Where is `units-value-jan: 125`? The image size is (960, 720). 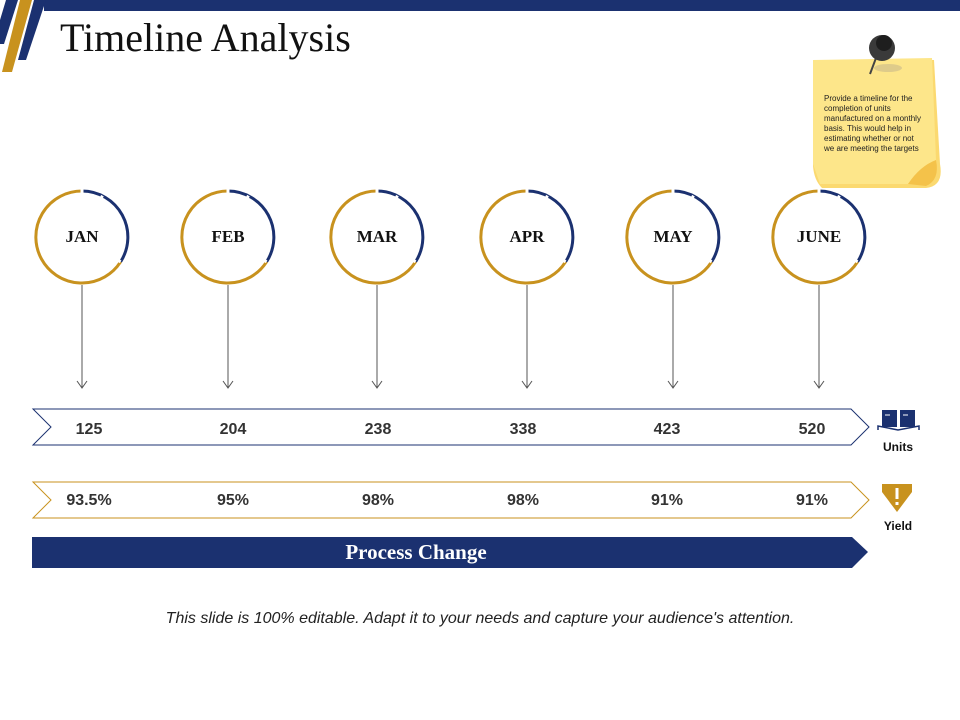 units-value-jan: 125 is located at coordinates (89, 429).